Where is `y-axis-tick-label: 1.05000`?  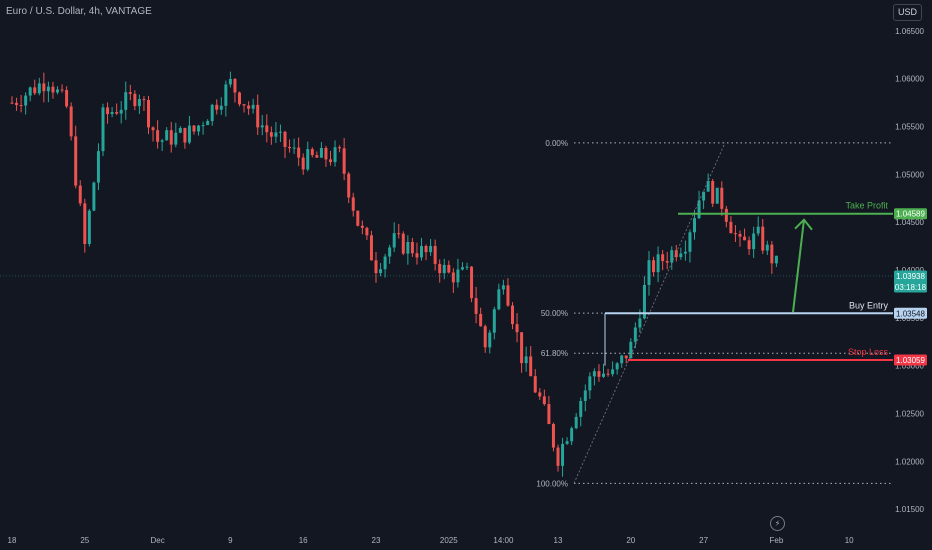 y-axis-tick-label: 1.05000 is located at coordinates (909, 174).